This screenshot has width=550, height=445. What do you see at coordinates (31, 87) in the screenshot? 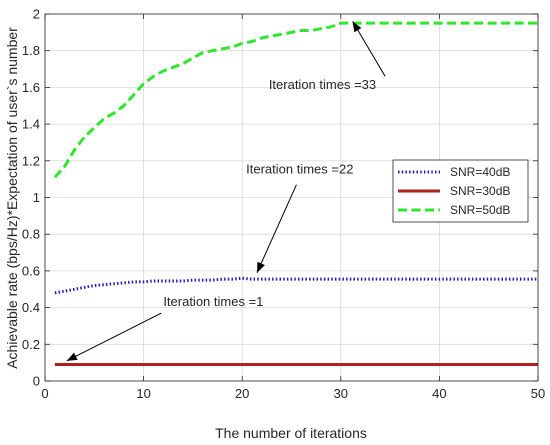
I see `y-tick-label: 1.6` at bounding box center [31, 87].